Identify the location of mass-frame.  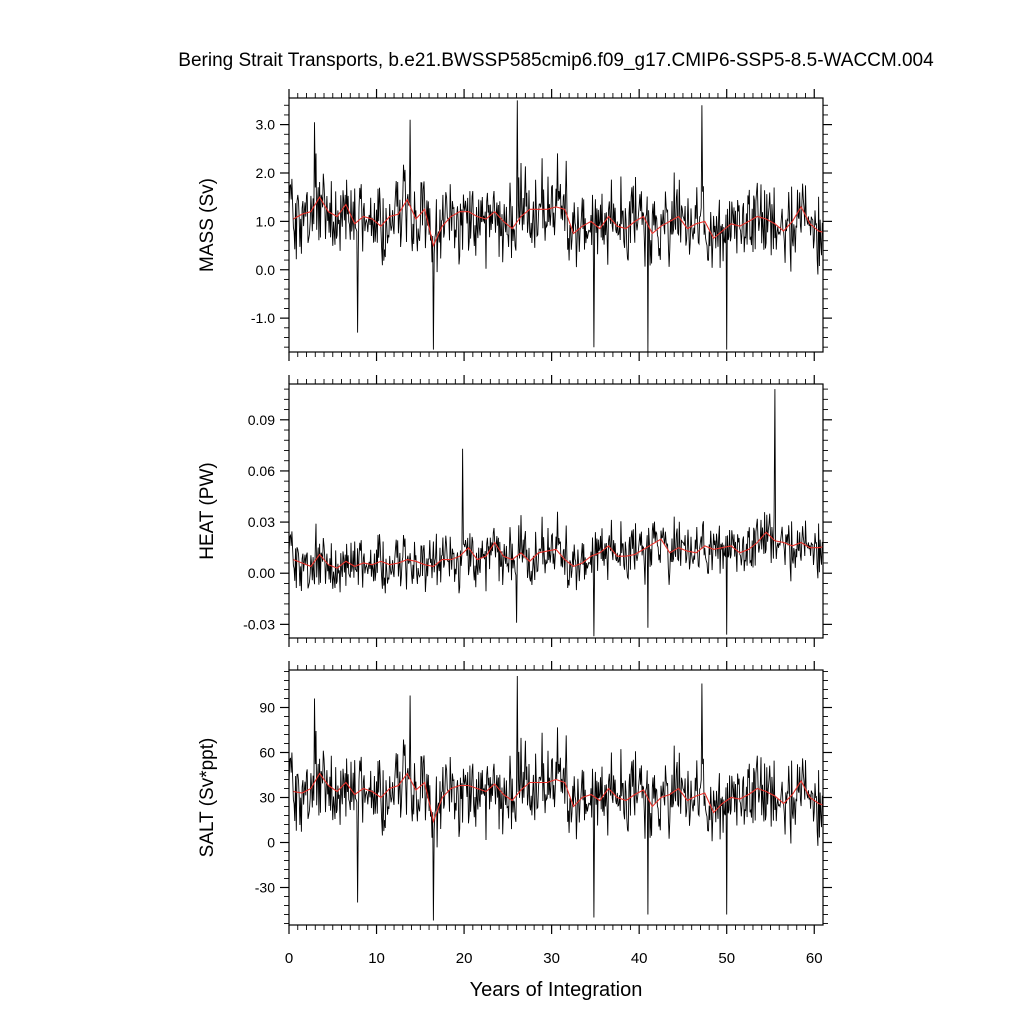
(556, 225).